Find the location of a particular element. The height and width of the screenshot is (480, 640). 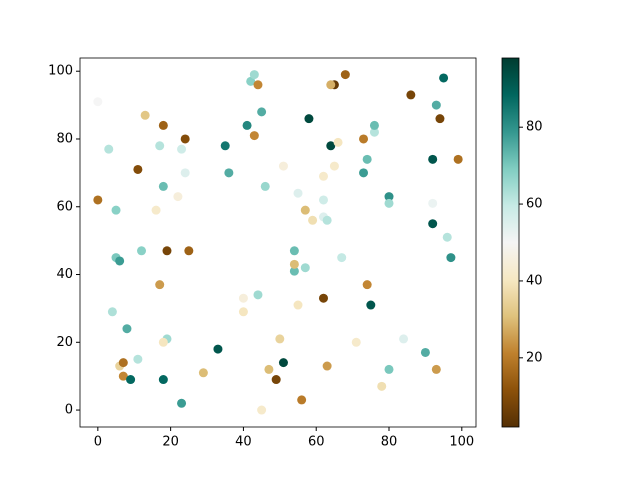

x-tick-label: 100 is located at coordinates (461, 442).